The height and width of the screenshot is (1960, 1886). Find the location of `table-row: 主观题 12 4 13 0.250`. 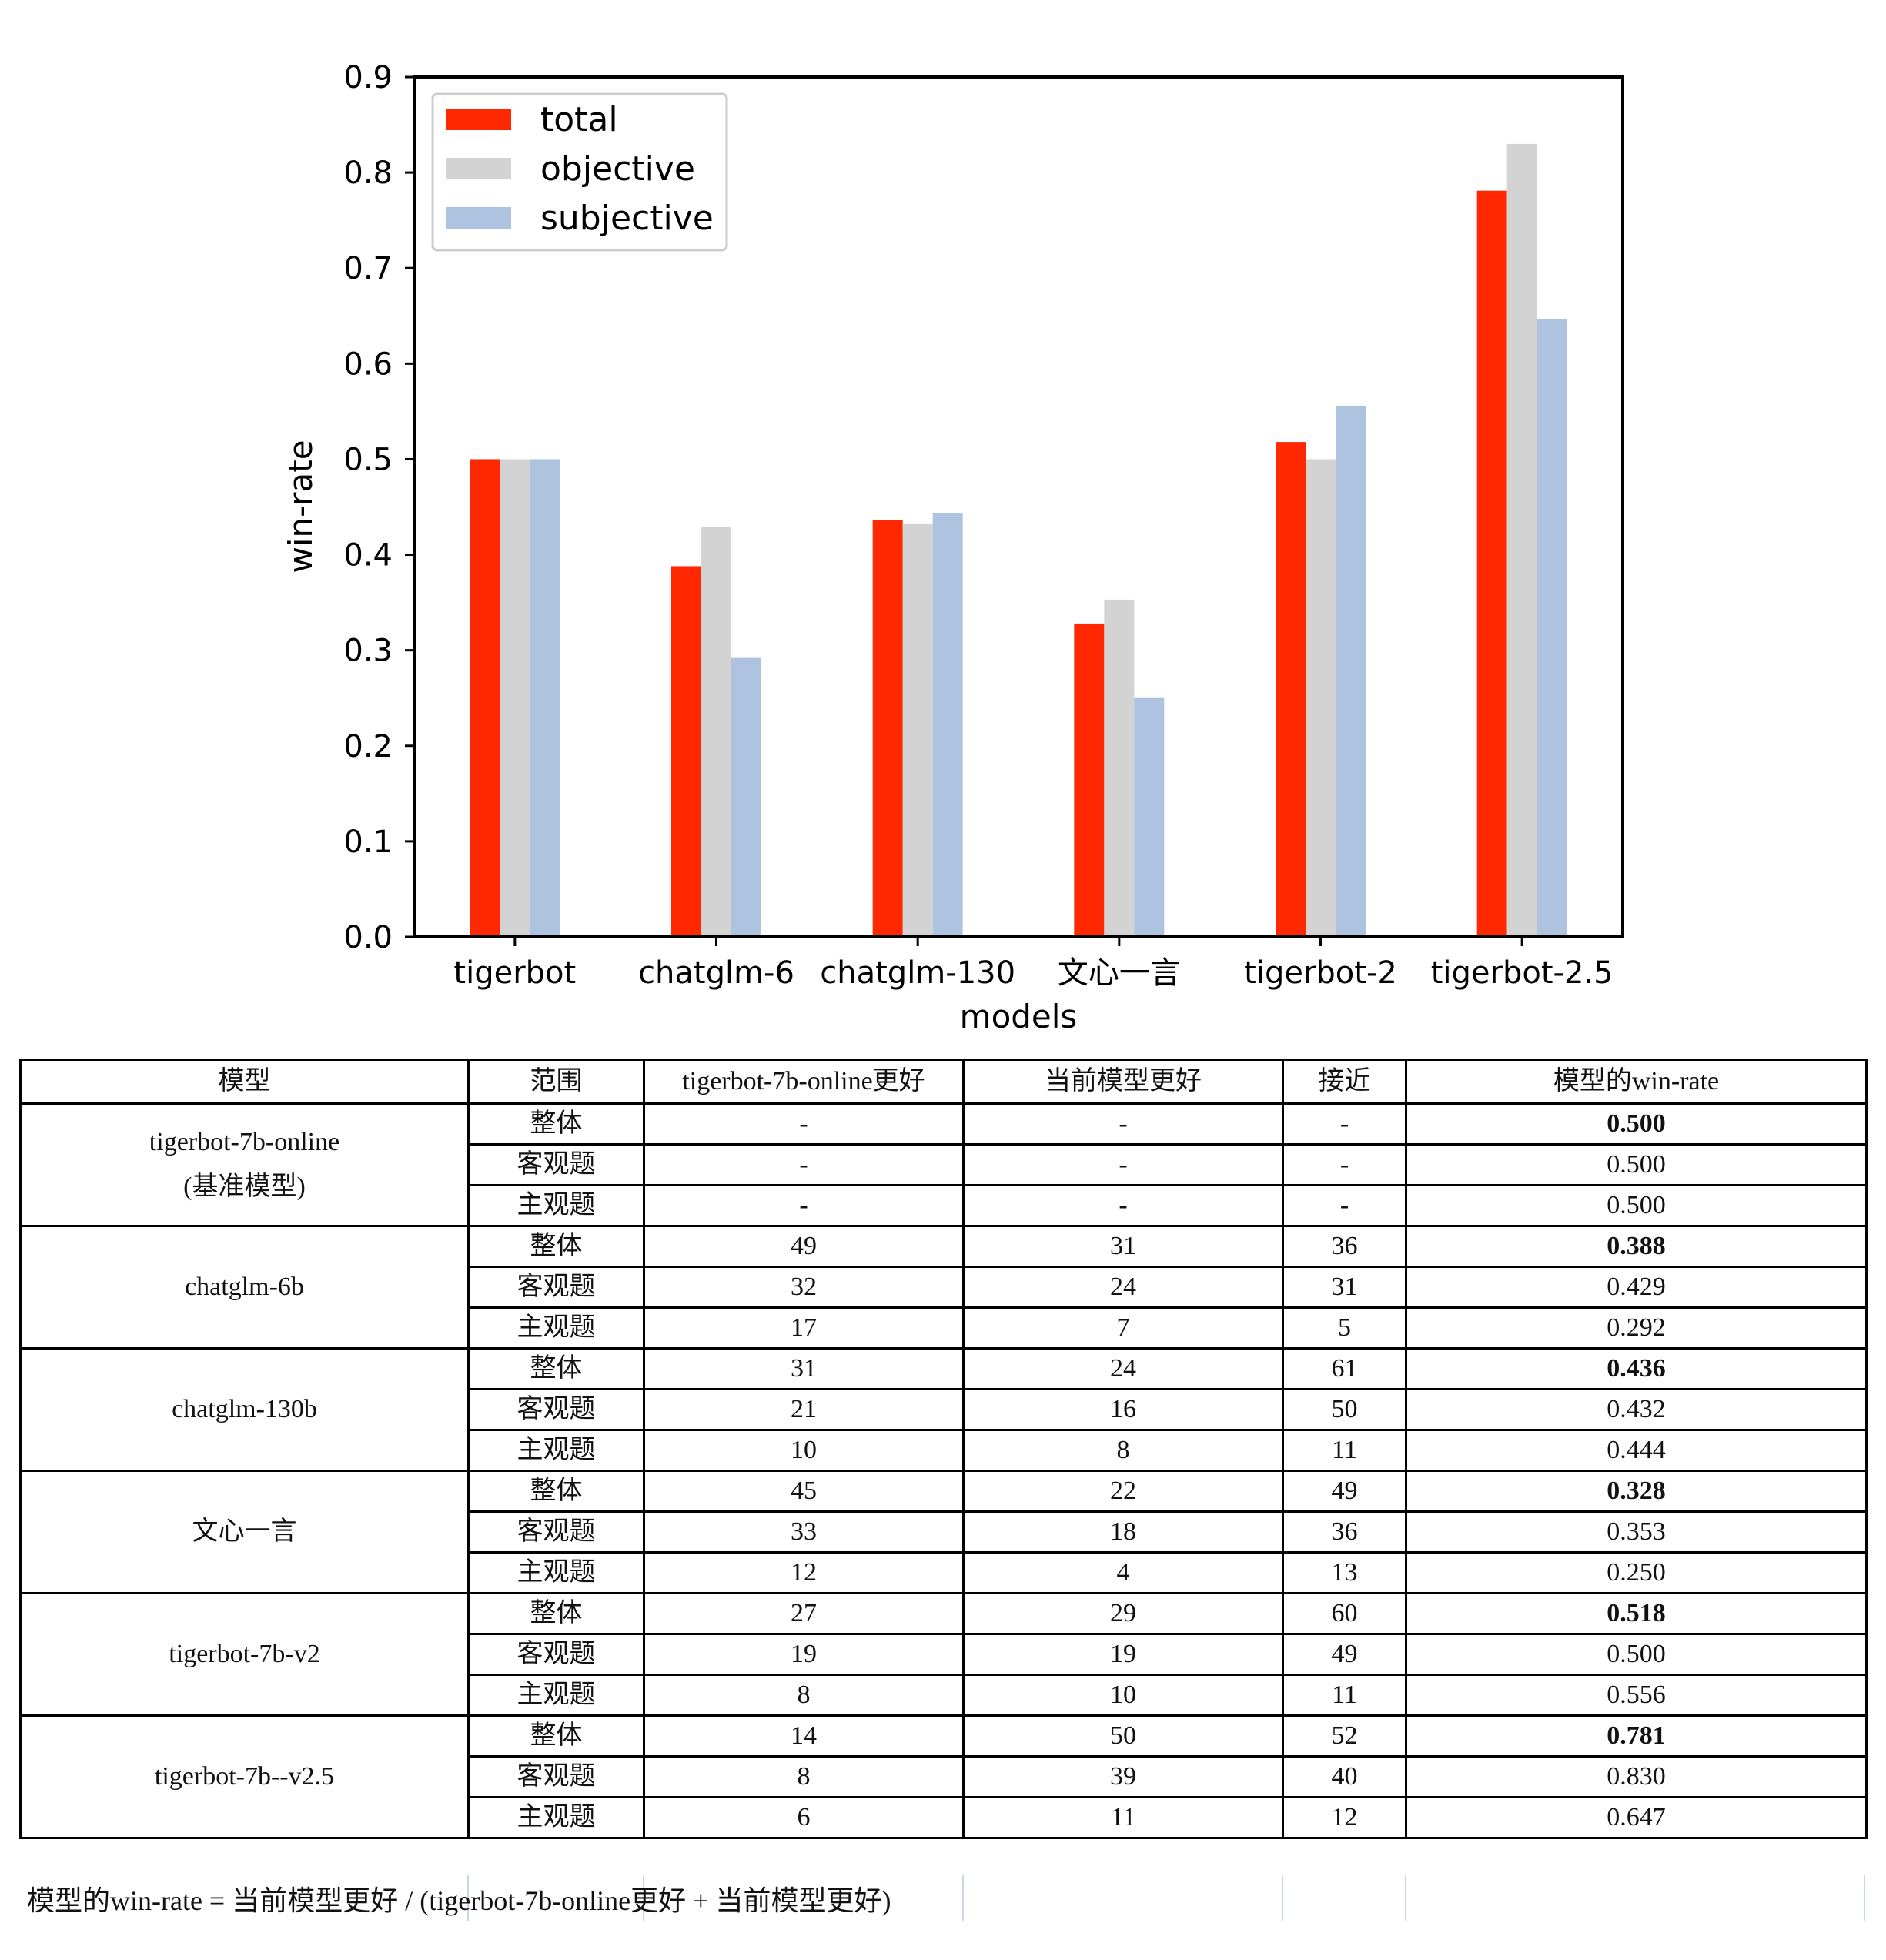

table-row: 主观题 12 4 13 0.250 is located at coordinates (944, 1572).